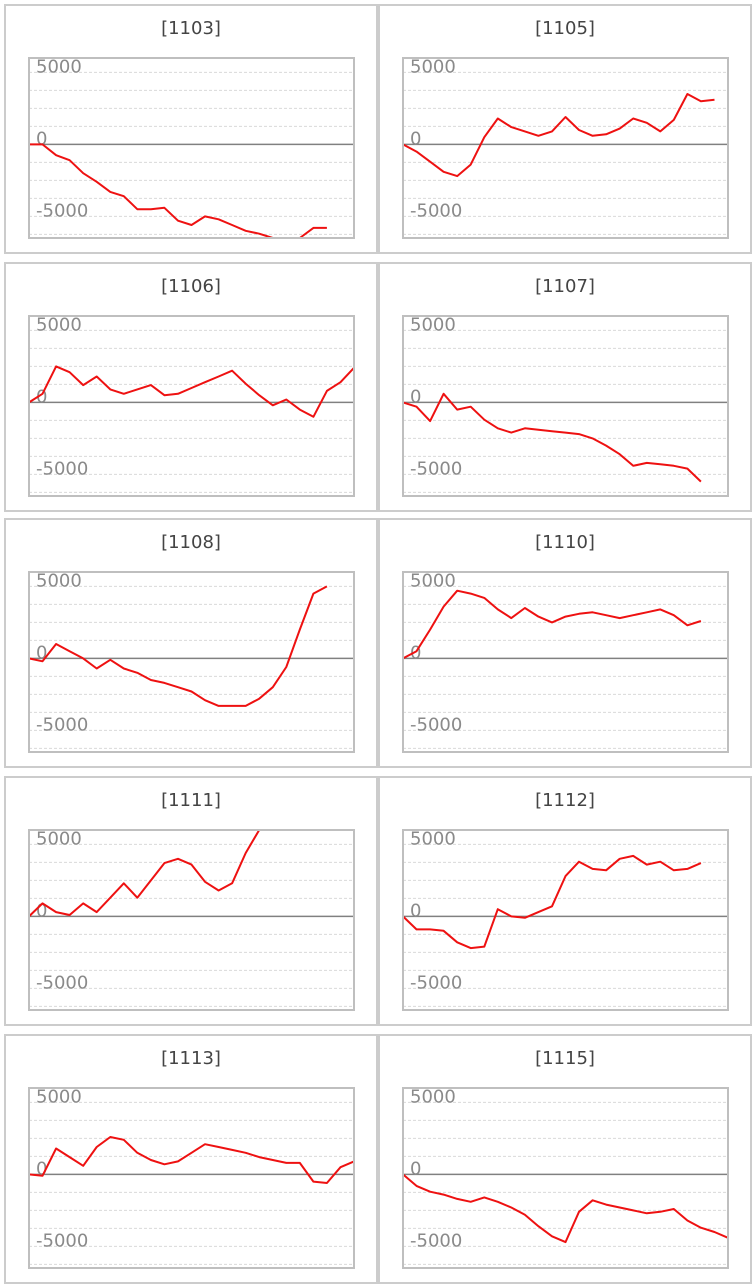  What do you see at coordinates (565, 28) in the screenshot?
I see `chart-title: [1105]` at bounding box center [565, 28].